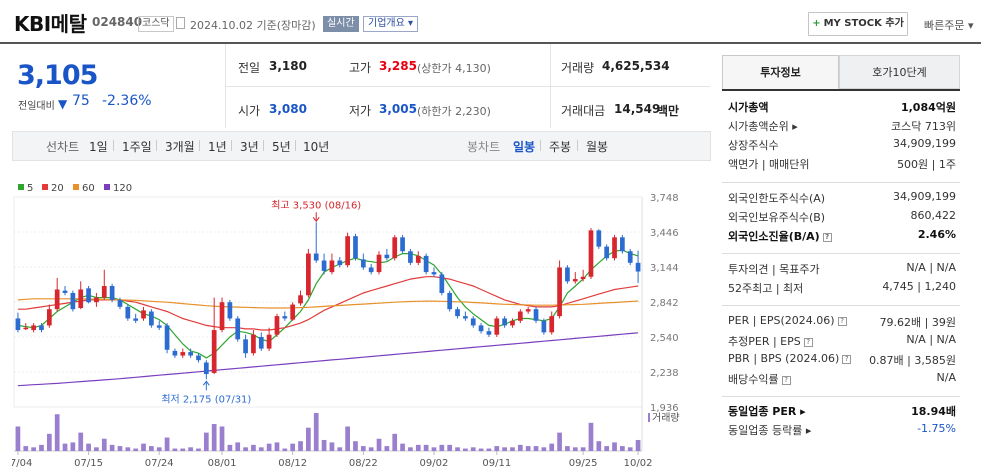  Describe the element at coordinates (597, 147) in the screenshot. I see `candle-monthly: 월봉` at that location.